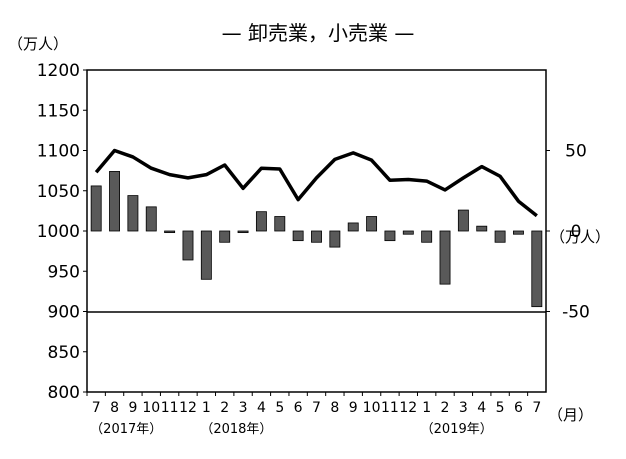 The width and height of the screenshot is (626, 459). What do you see at coordinates (58, 111) in the screenshot?
I see `left-tick-label: 1150` at bounding box center [58, 111].